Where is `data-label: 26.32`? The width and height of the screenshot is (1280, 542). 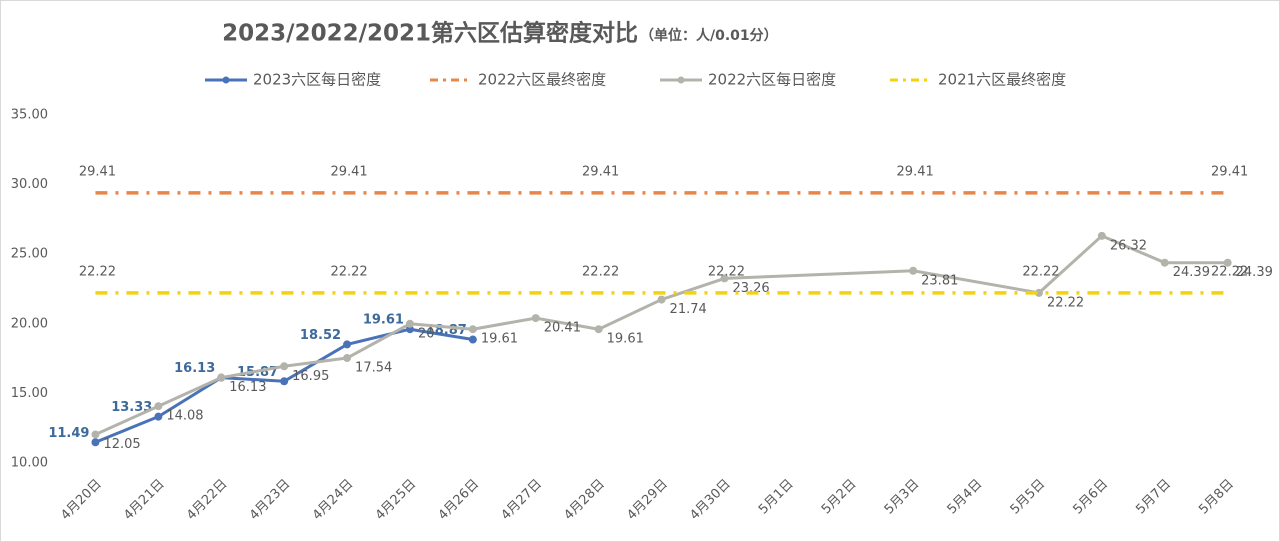
data-label: 26.32 is located at coordinates (1128, 245).